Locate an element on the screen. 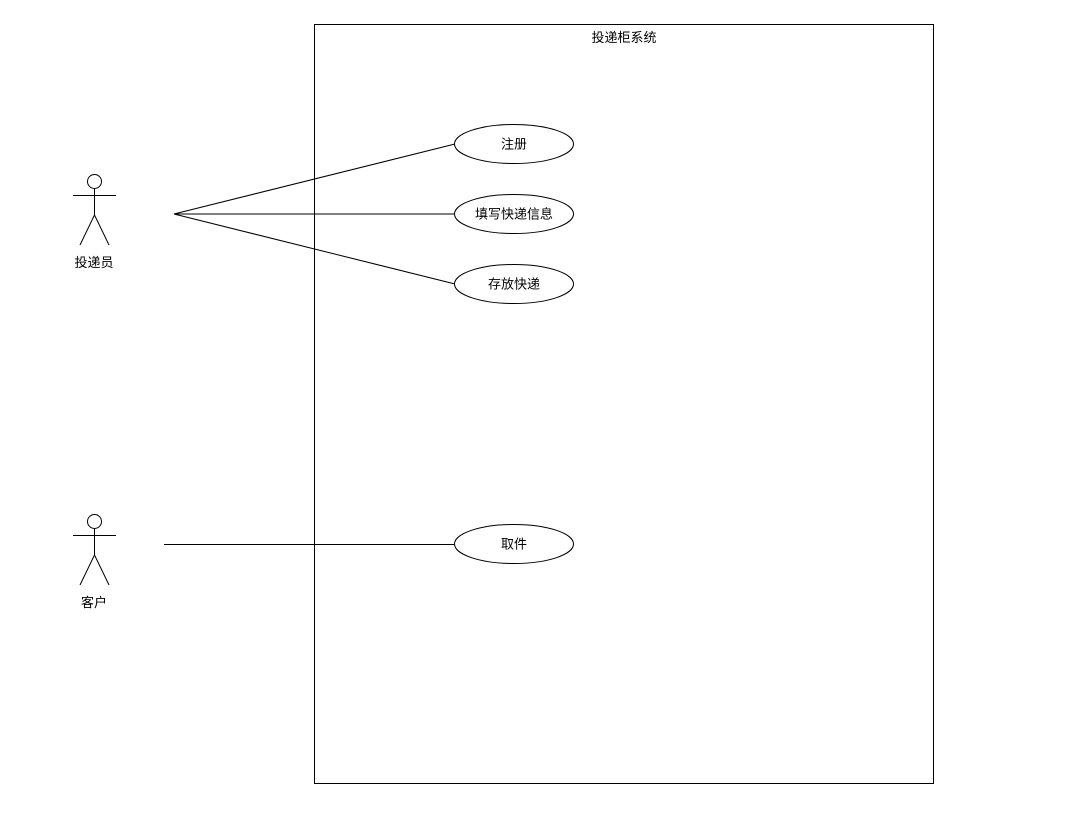  use-case-fill-info: 填写快递信息 is located at coordinates (514, 214).